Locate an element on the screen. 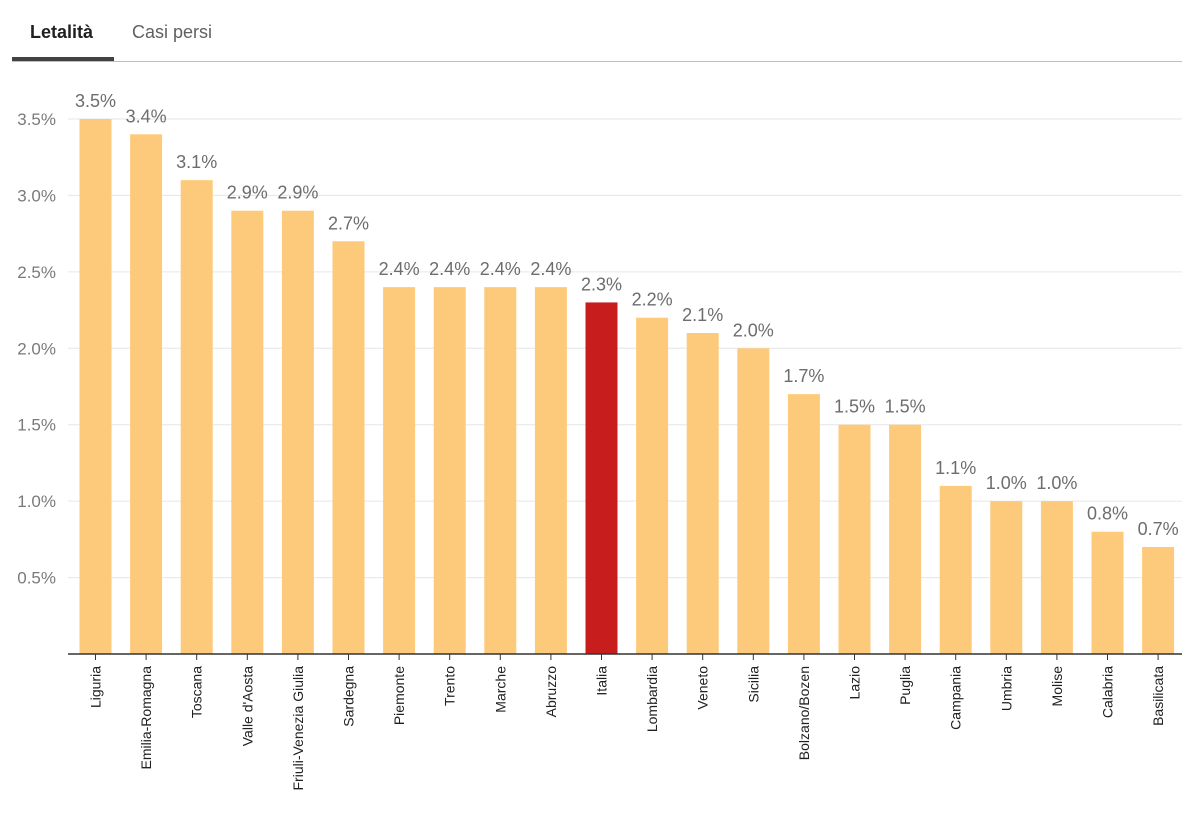 The height and width of the screenshot is (827, 1200). y-tick-label: 1.0% is located at coordinates (36, 501).